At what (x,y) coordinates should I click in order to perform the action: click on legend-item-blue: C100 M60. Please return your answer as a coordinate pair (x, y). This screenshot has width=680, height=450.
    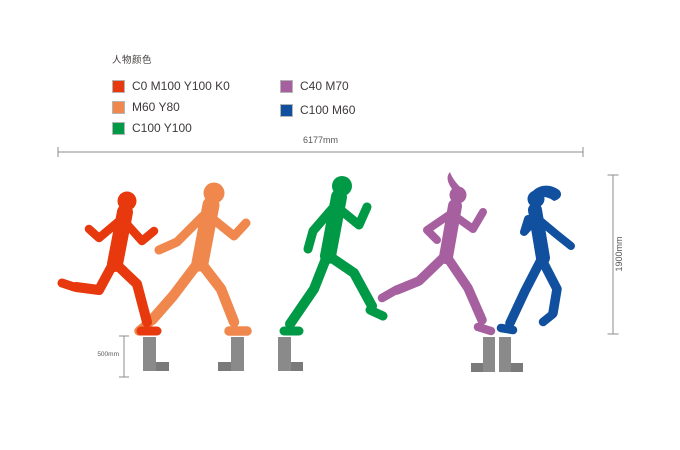
    Looking at the image, I should click on (317, 110).